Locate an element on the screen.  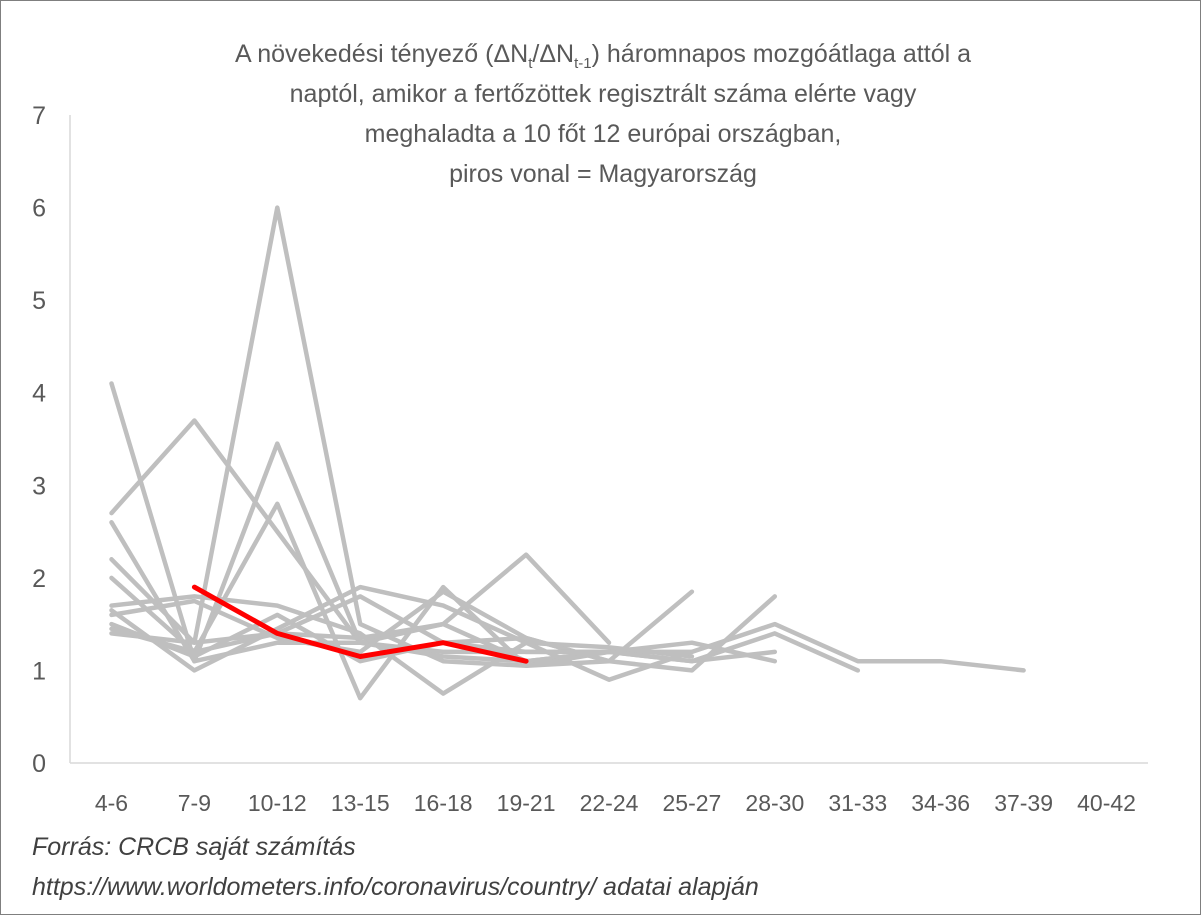
x-tick-label: 28-30 is located at coordinates (774, 803).